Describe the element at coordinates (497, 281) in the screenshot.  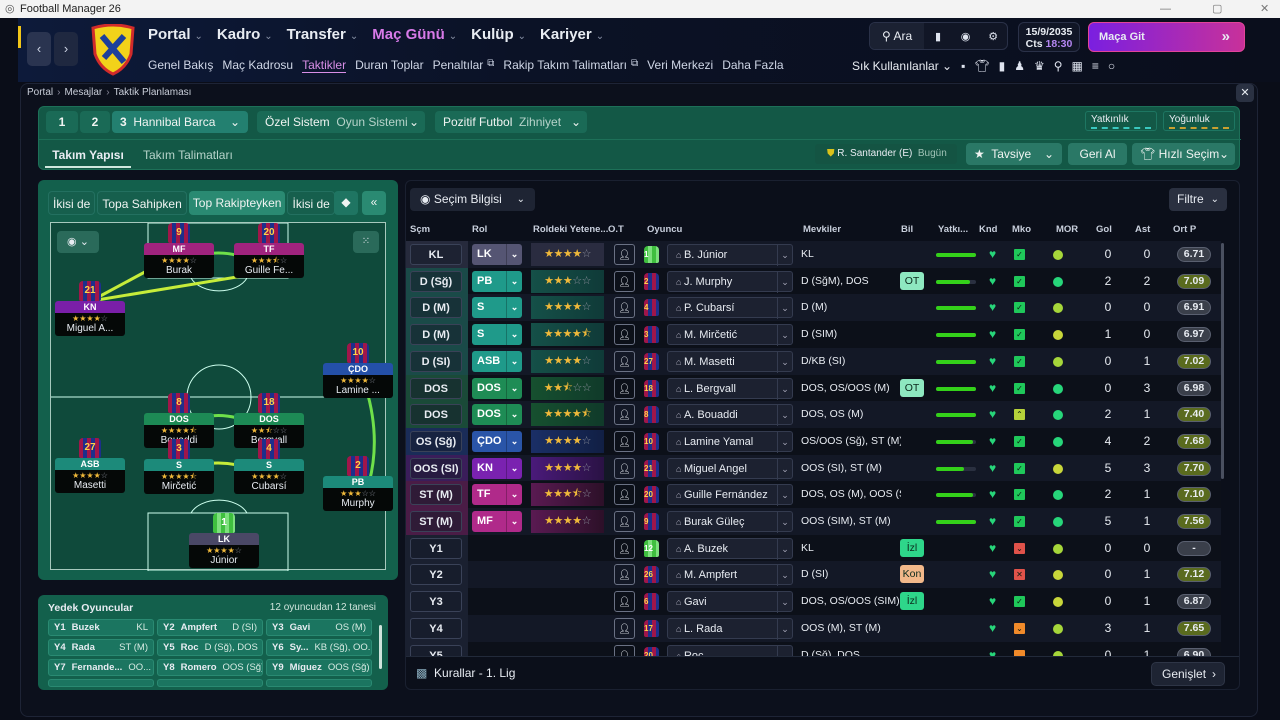
I see `role-dropdown: PB ⌄` at that location.